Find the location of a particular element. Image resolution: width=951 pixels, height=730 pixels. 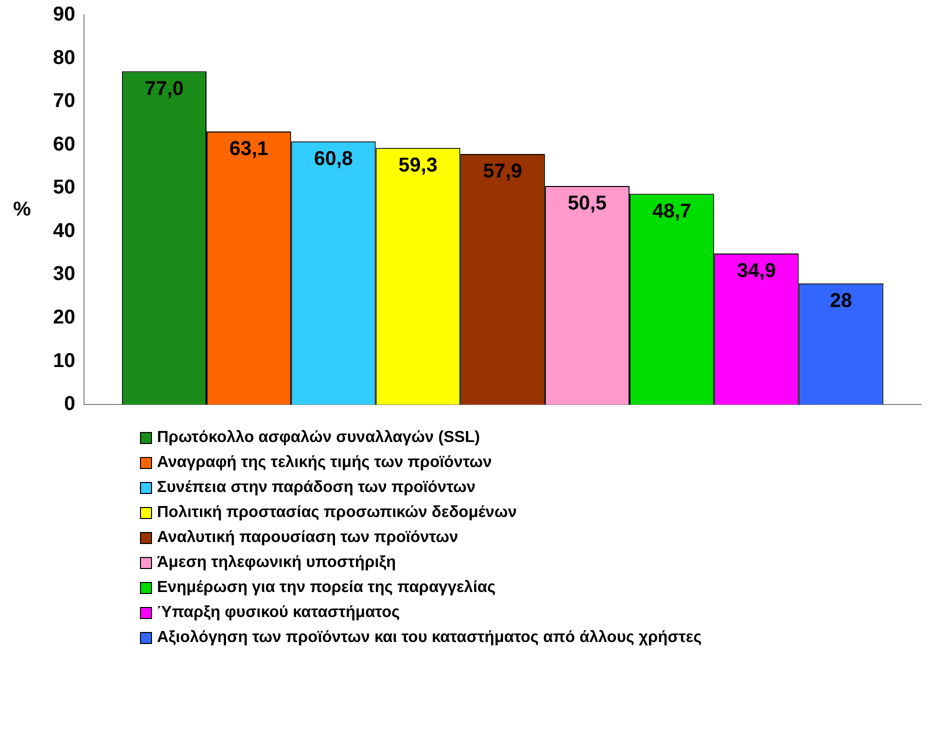

y-tick-label: 40 is located at coordinates (64, 231).